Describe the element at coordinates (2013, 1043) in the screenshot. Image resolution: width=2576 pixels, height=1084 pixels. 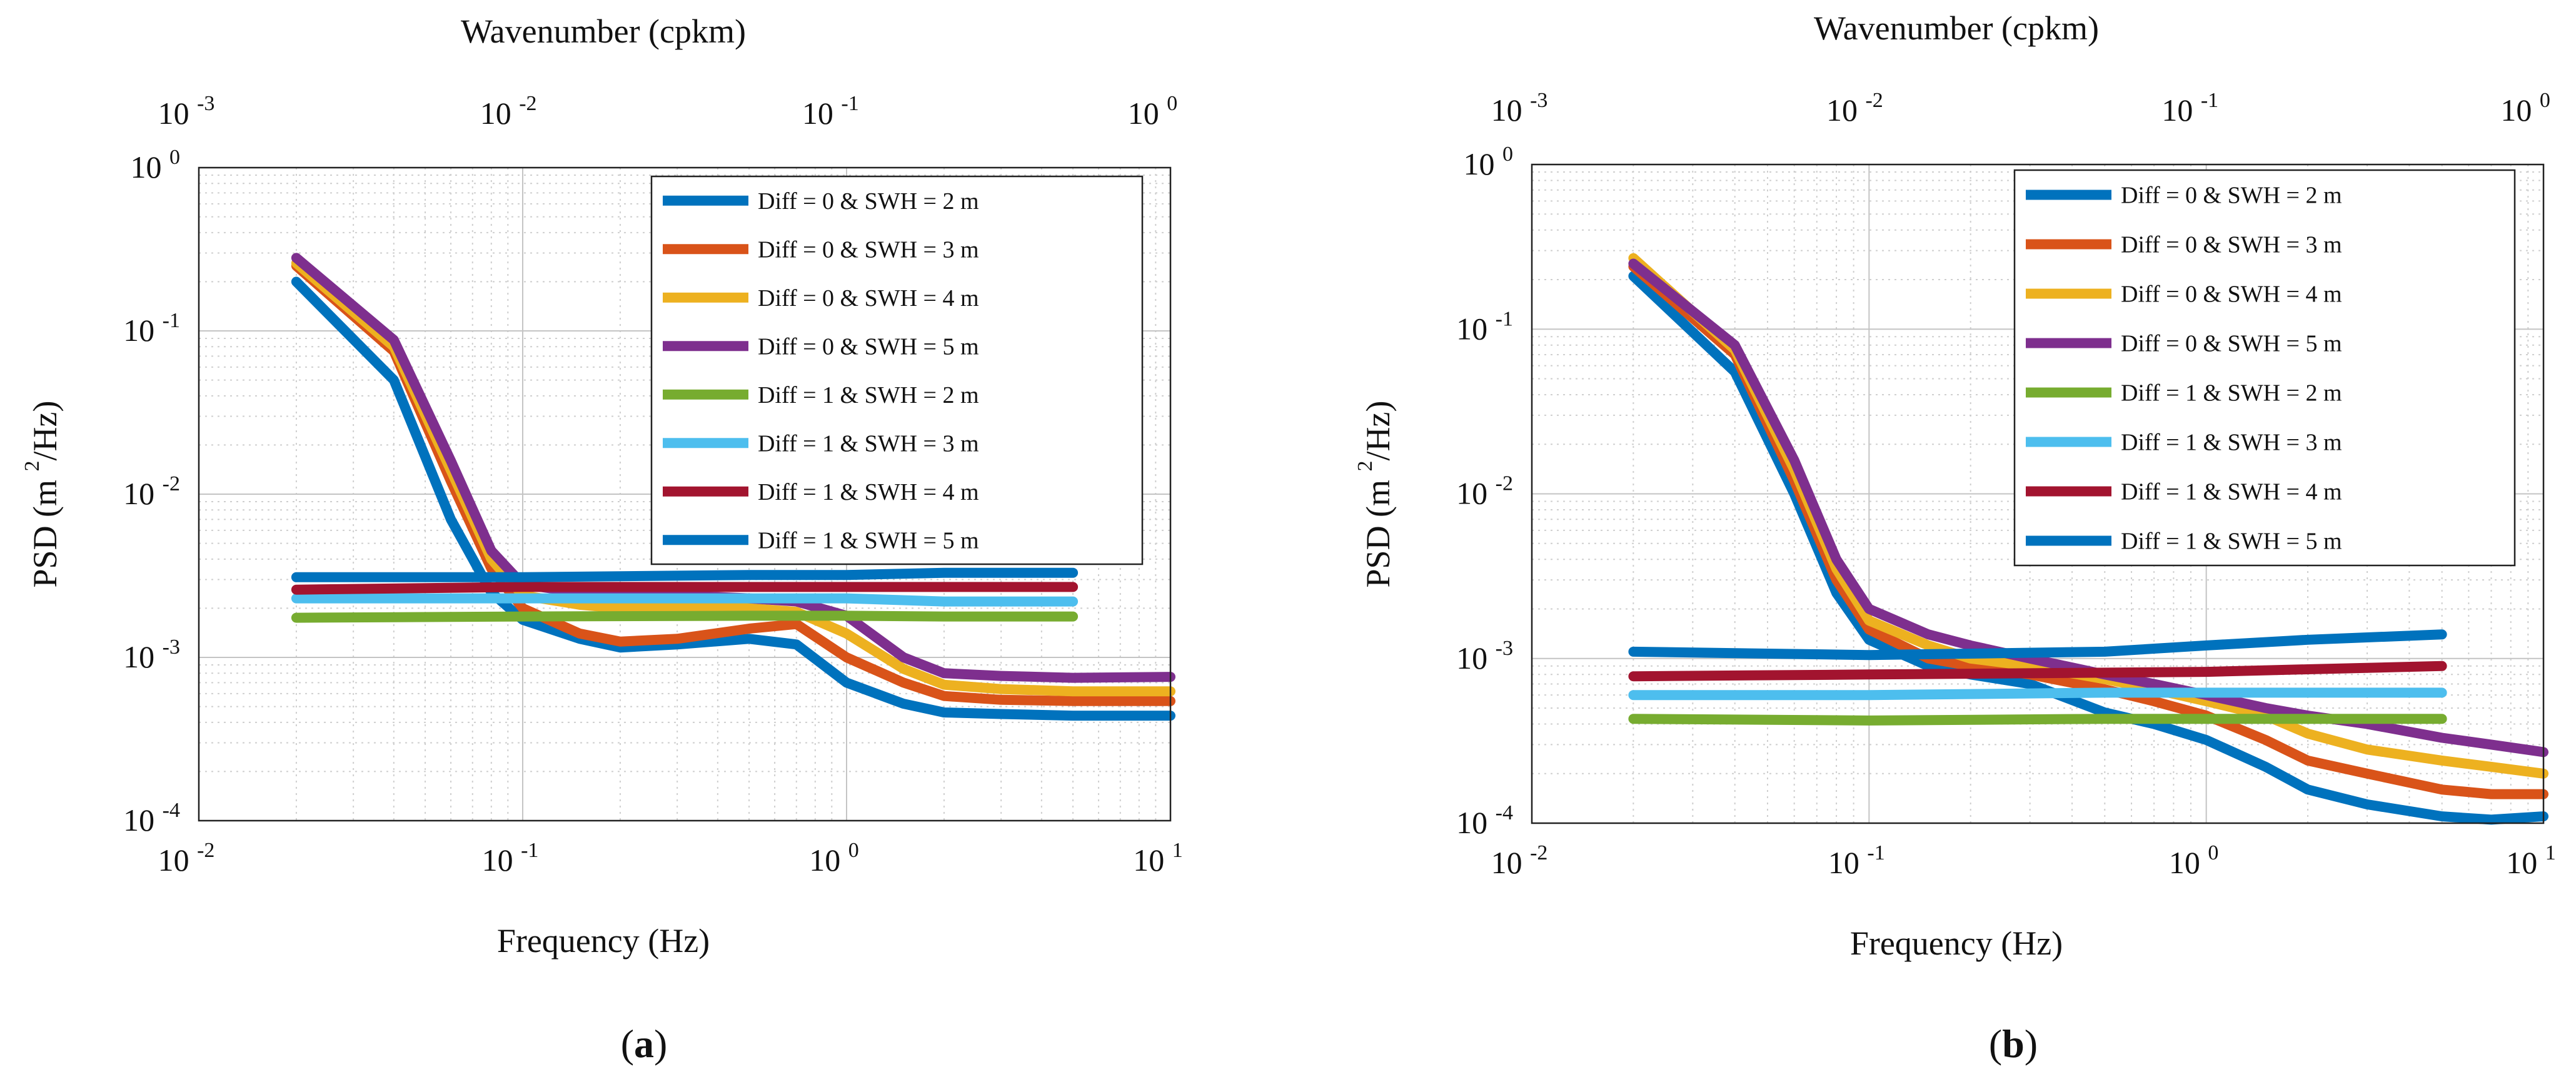
I see `panel-label-b: (b)` at that location.